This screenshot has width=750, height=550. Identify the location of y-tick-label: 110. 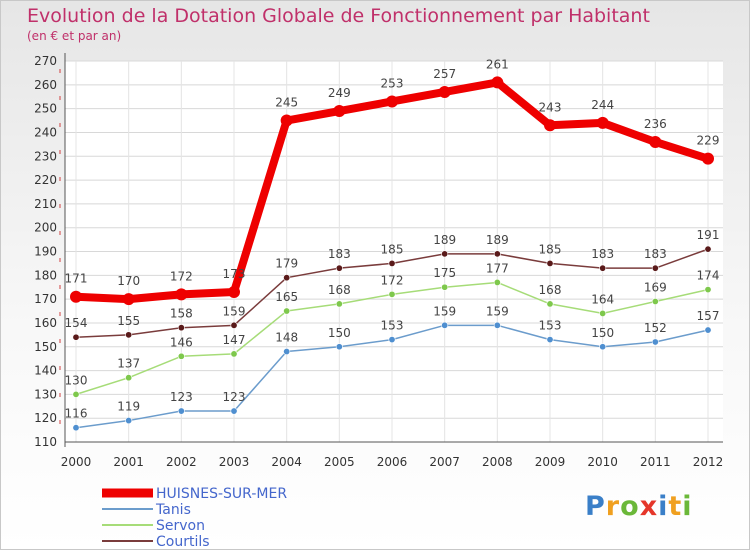
(45, 442).